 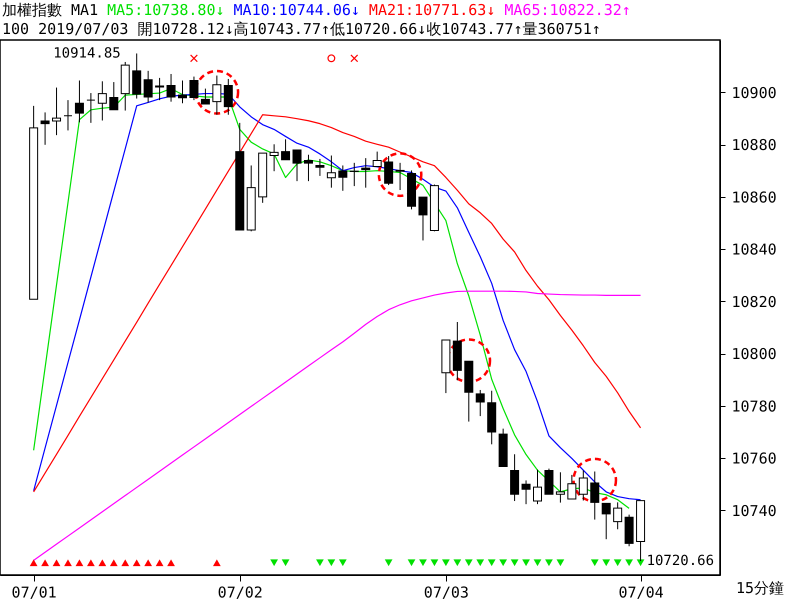 What do you see at coordinates (754, 354) in the screenshot?
I see `y-tick-label: 10800` at bounding box center [754, 354].